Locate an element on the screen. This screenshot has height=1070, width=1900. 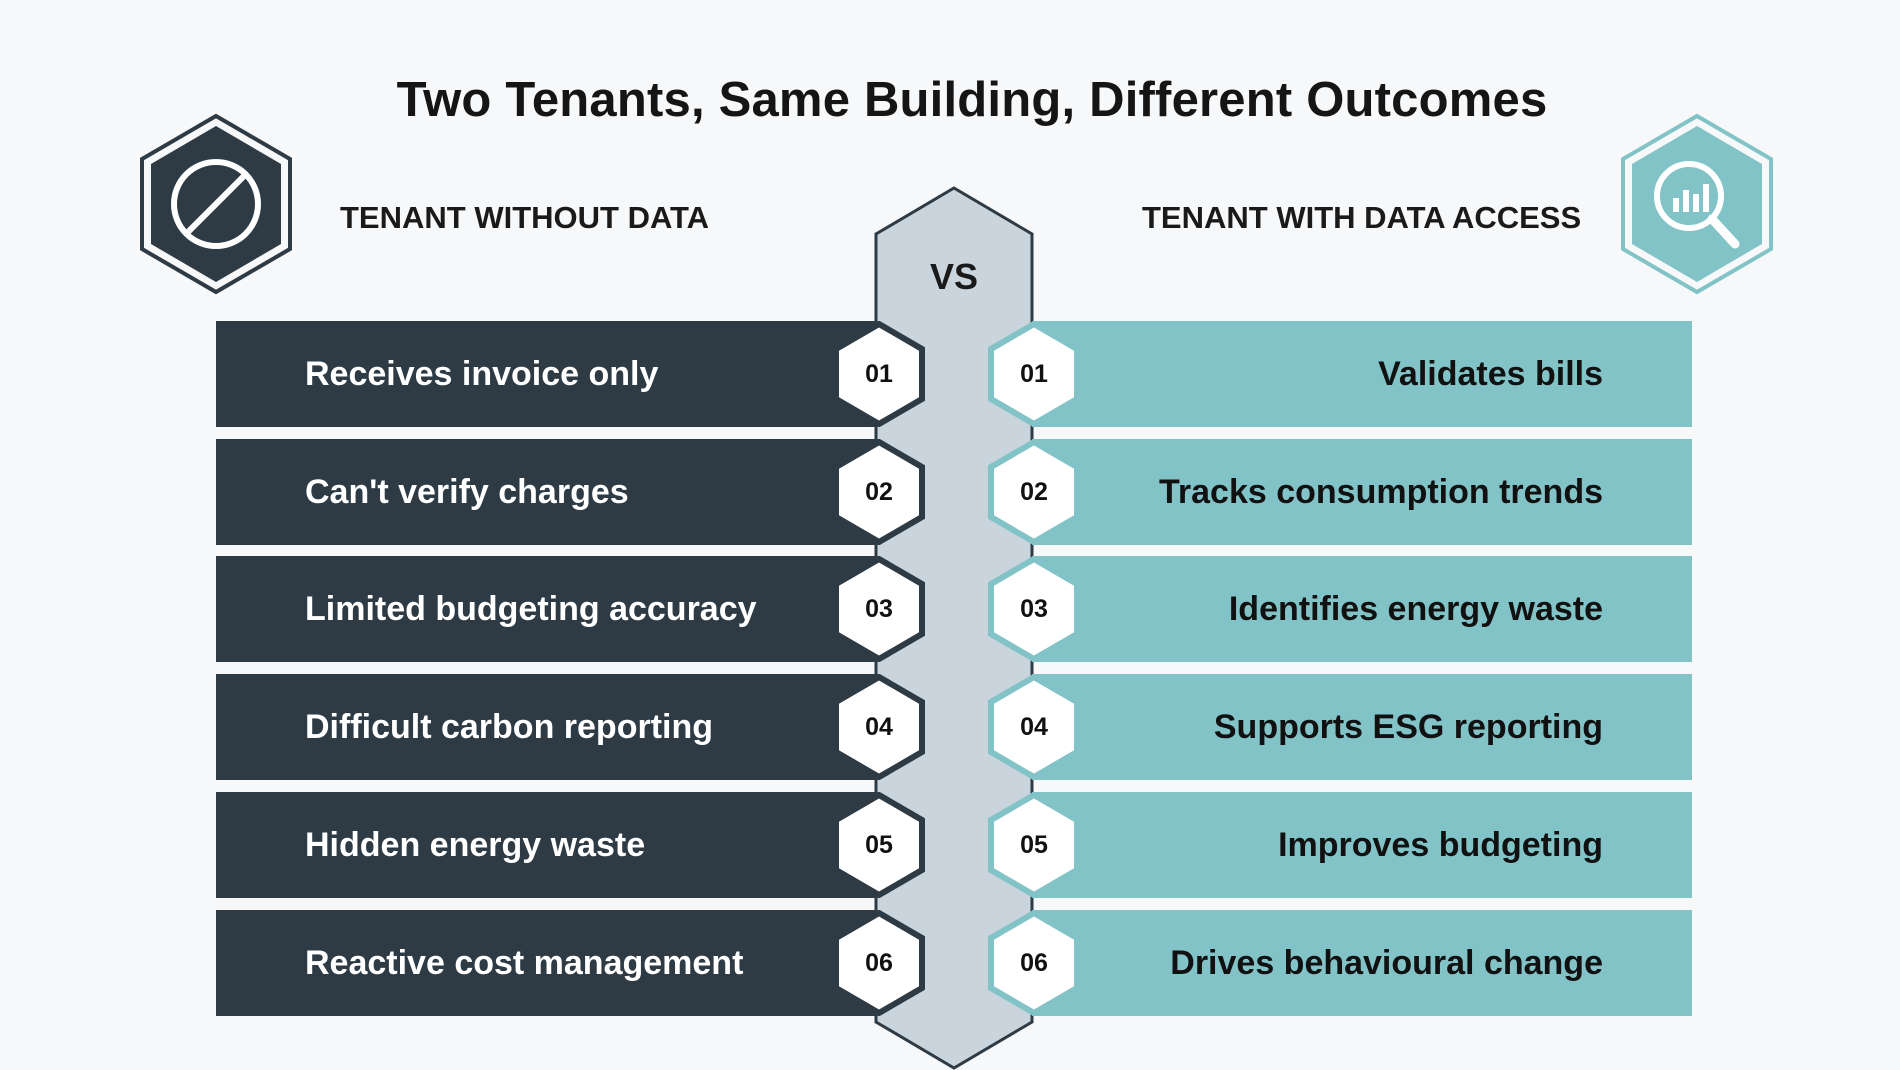
right-badge-number: 05 is located at coordinates (1034, 844).